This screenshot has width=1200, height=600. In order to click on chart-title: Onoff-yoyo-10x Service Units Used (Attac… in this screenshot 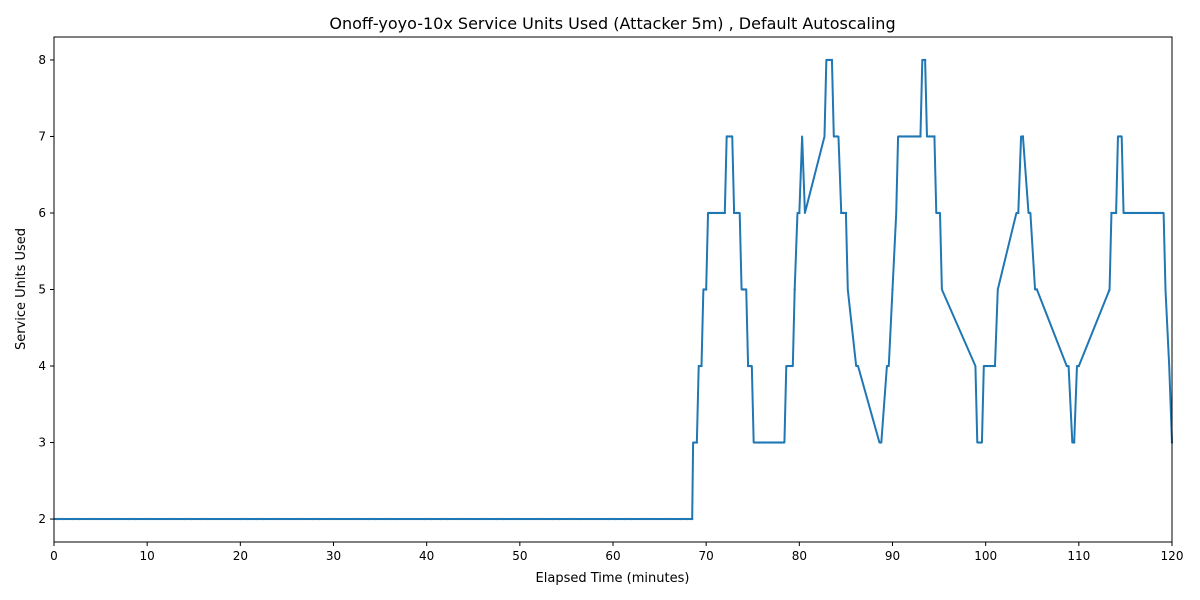, I will do `click(612, 23)`.